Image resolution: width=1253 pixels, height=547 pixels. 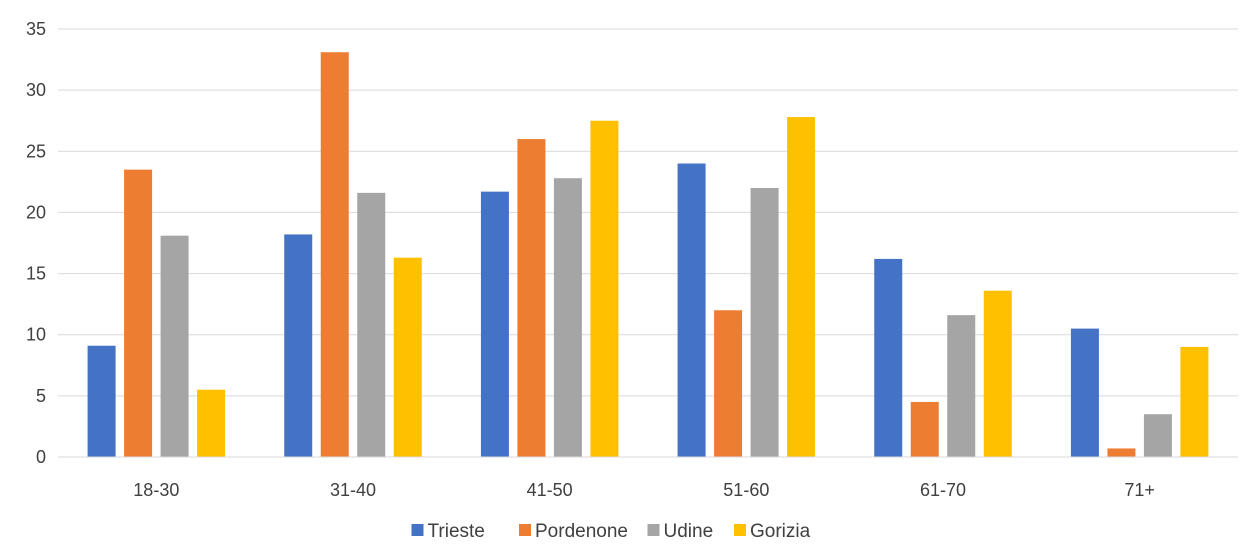 I want to click on x-category-label: 31-40, so click(x=353, y=490).